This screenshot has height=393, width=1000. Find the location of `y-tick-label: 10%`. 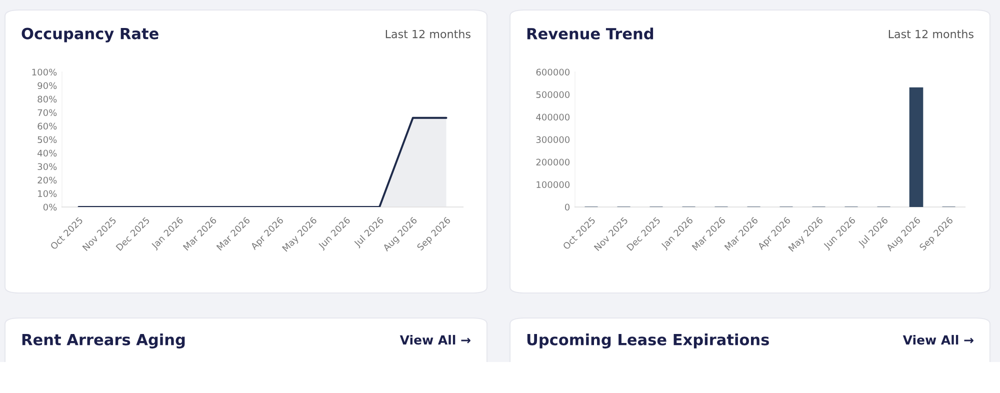

y-tick-label: 10% is located at coordinates (47, 194).